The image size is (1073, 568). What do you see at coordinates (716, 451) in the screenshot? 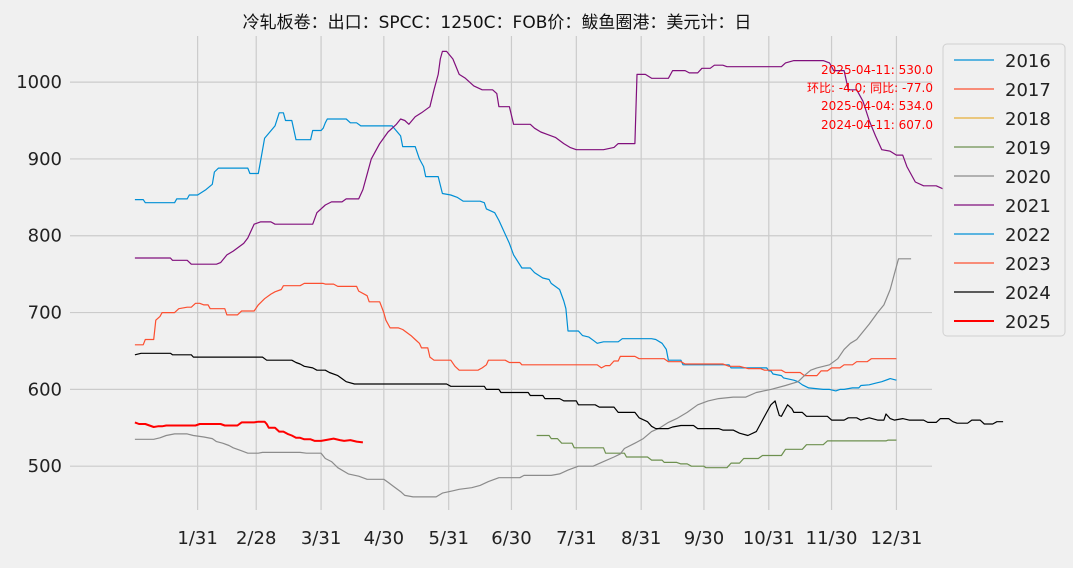
I see `series-line-2019` at bounding box center [716, 451].